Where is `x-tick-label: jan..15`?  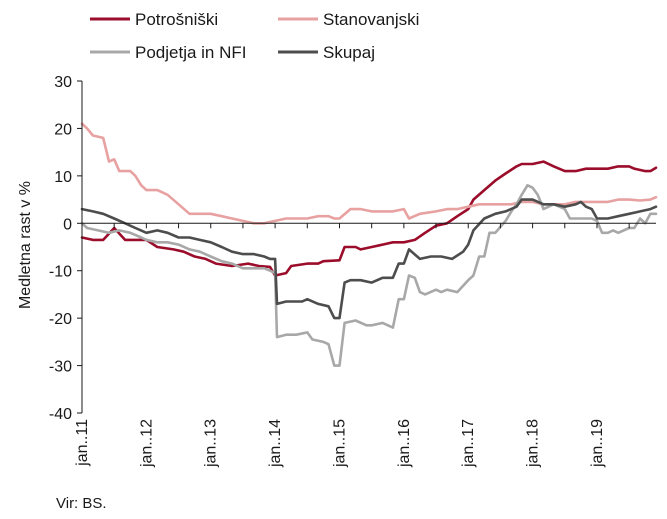 x-tick-label: jan..15 is located at coordinates (339, 443).